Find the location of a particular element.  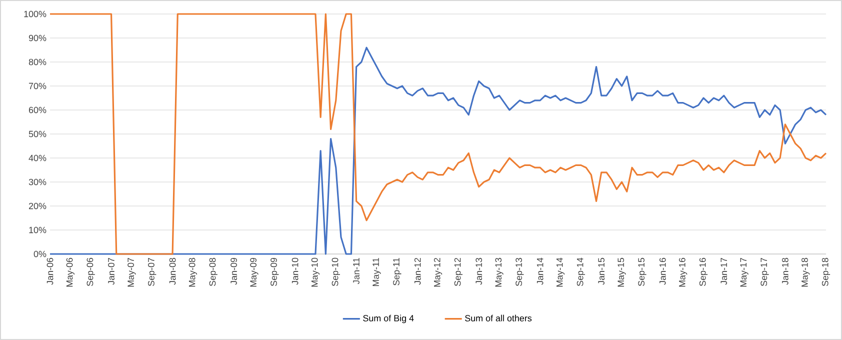

x-tick-label: Sep-17 is located at coordinates (764, 272).